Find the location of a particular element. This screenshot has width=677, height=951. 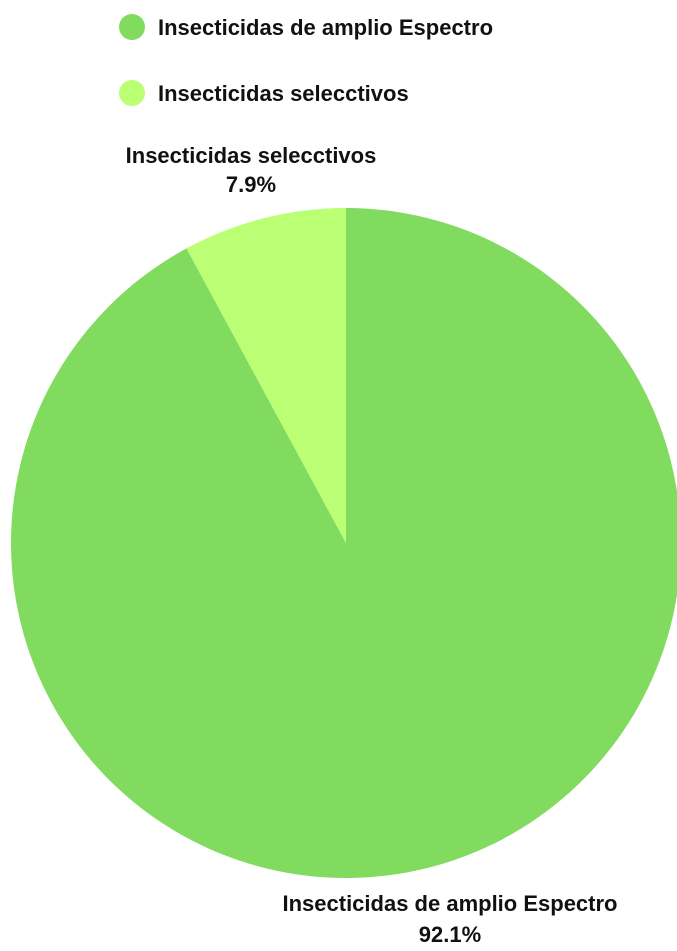

slice-label-selectivos-value: 7.9% is located at coordinates (251, 184).